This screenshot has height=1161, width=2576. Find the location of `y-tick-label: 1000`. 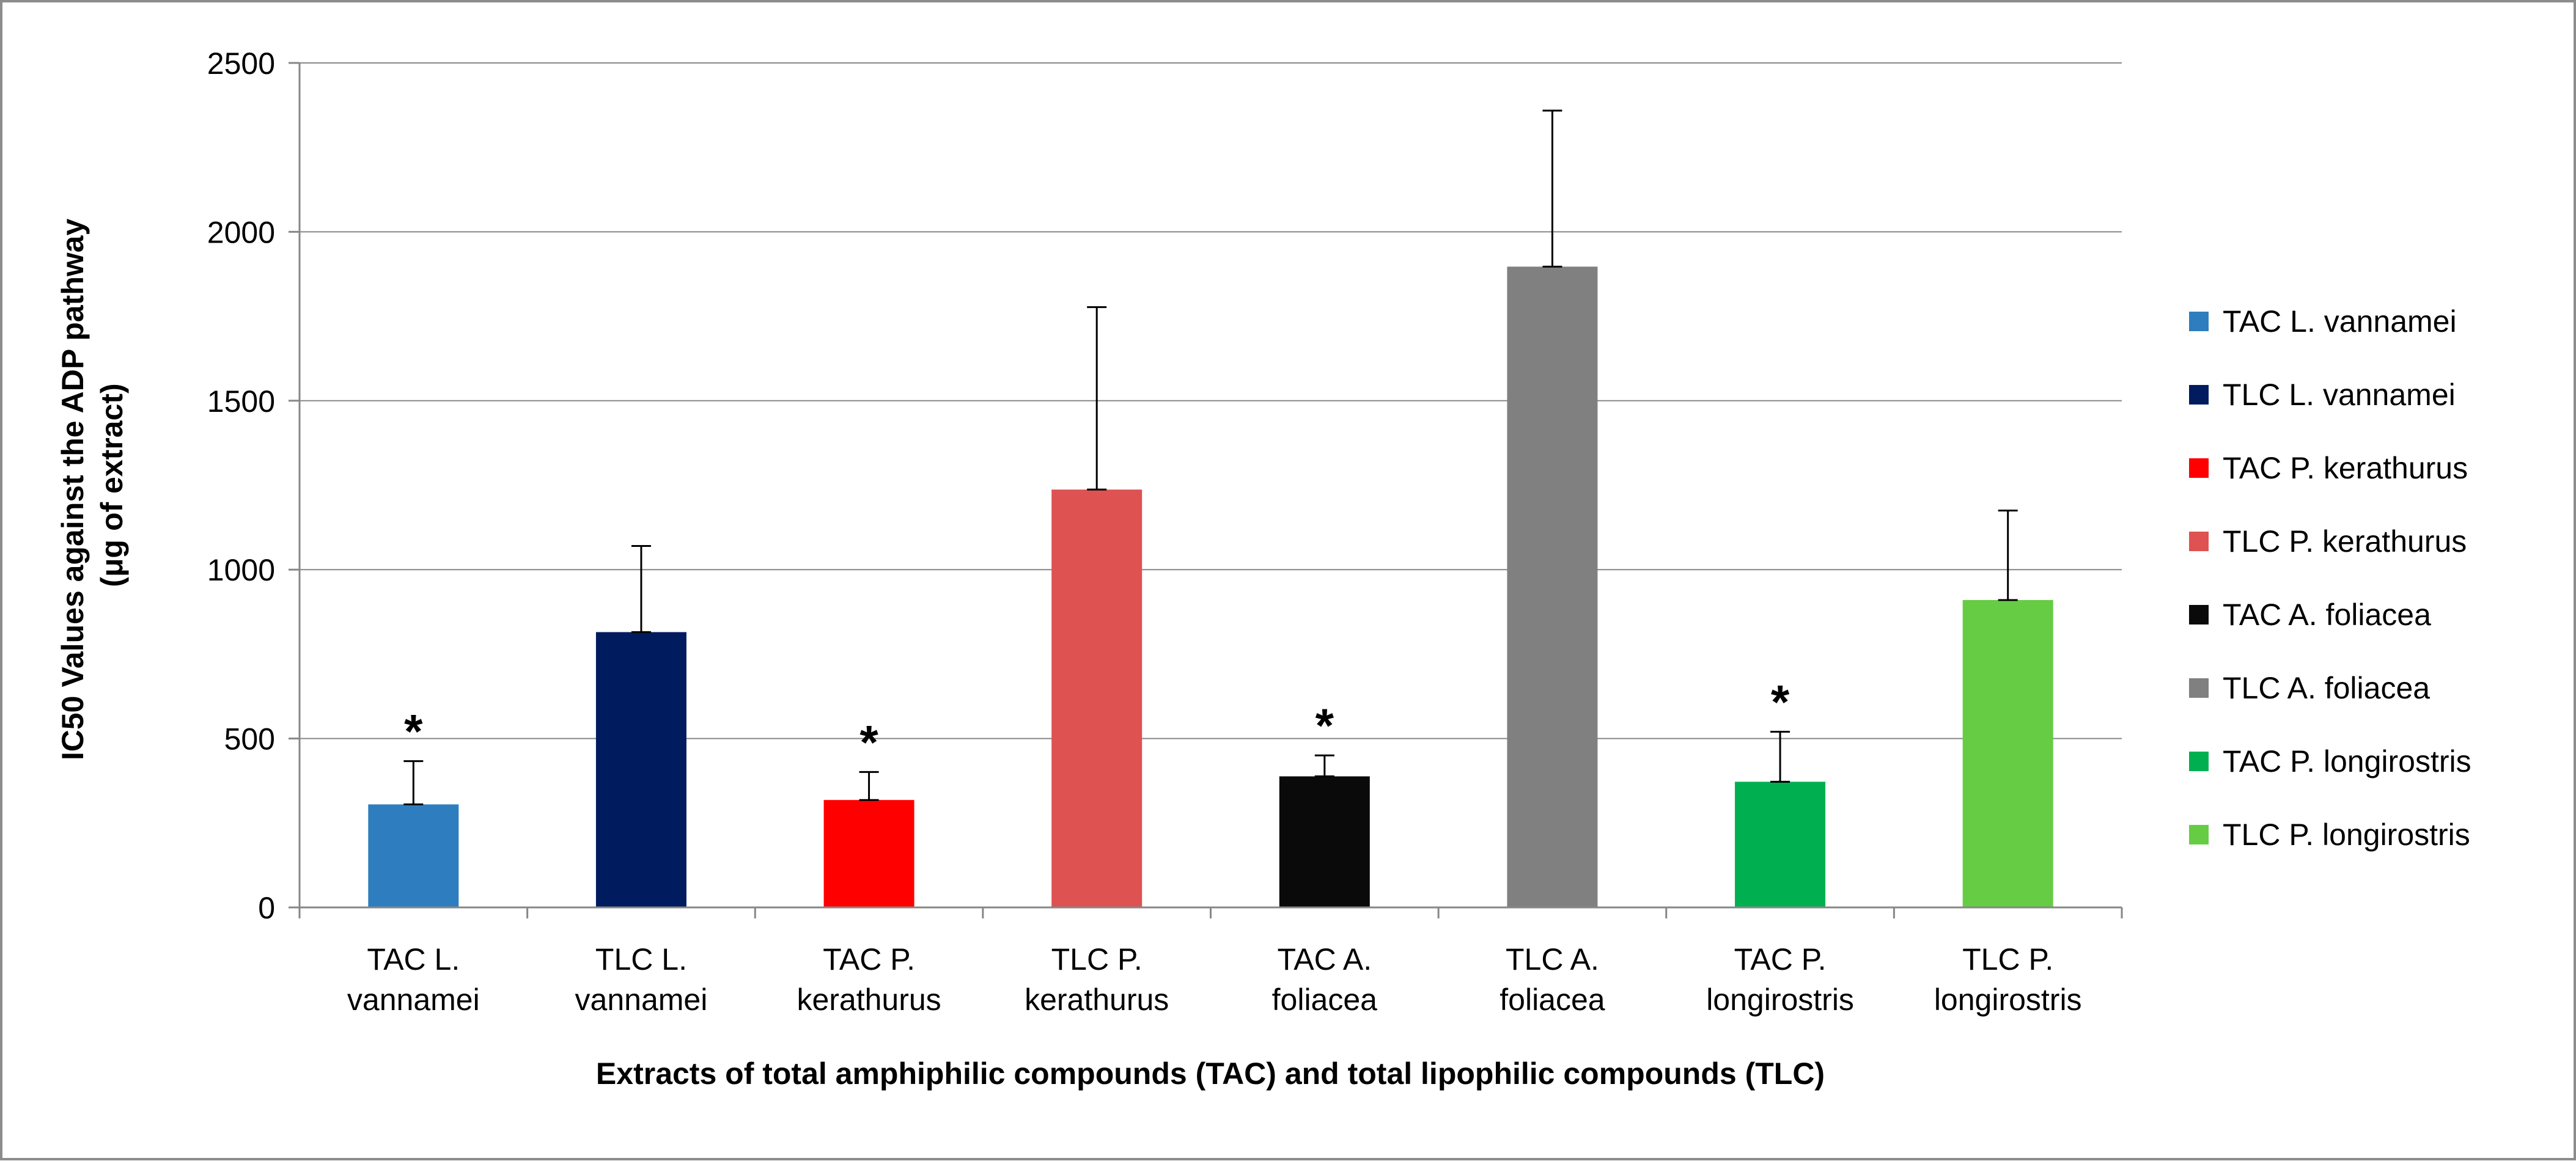

y-tick-label: 1000 is located at coordinates (241, 570).